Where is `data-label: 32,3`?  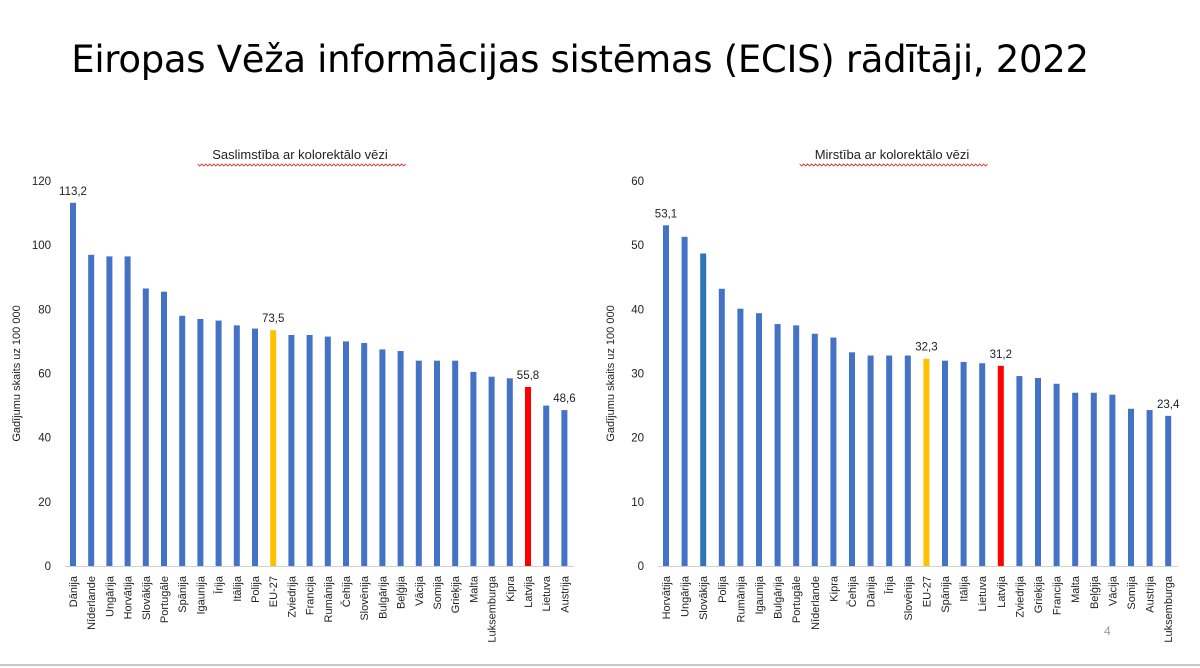 data-label: 32,3 is located at coordinates (926, 348).